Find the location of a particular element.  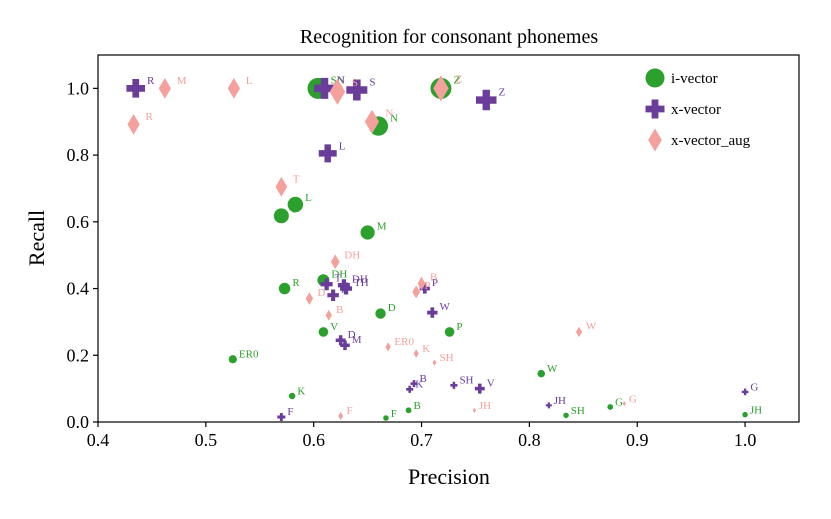

point-label-x-vector-k: K is located at coordinates (419, 385).